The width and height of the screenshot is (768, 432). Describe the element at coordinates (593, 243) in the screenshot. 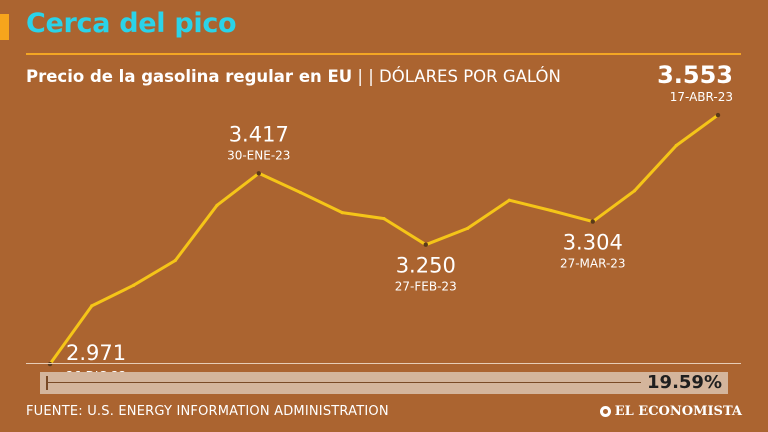

I see `data-label-value: 3.304` at that location.